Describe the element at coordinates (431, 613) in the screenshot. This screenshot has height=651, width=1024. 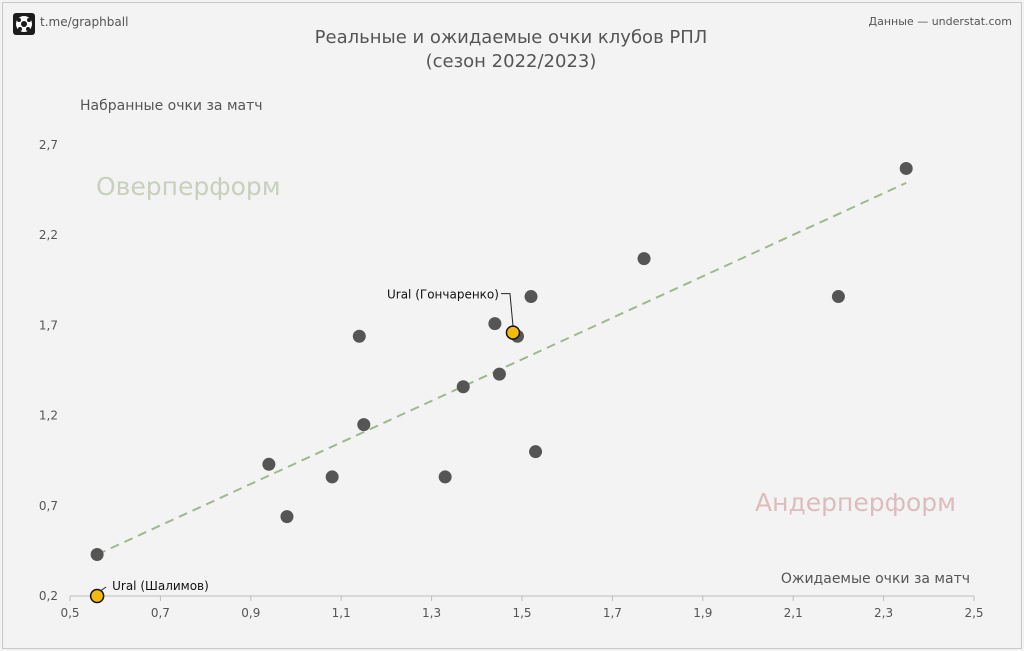
I see `x-tick-label: 1,3` at that location.